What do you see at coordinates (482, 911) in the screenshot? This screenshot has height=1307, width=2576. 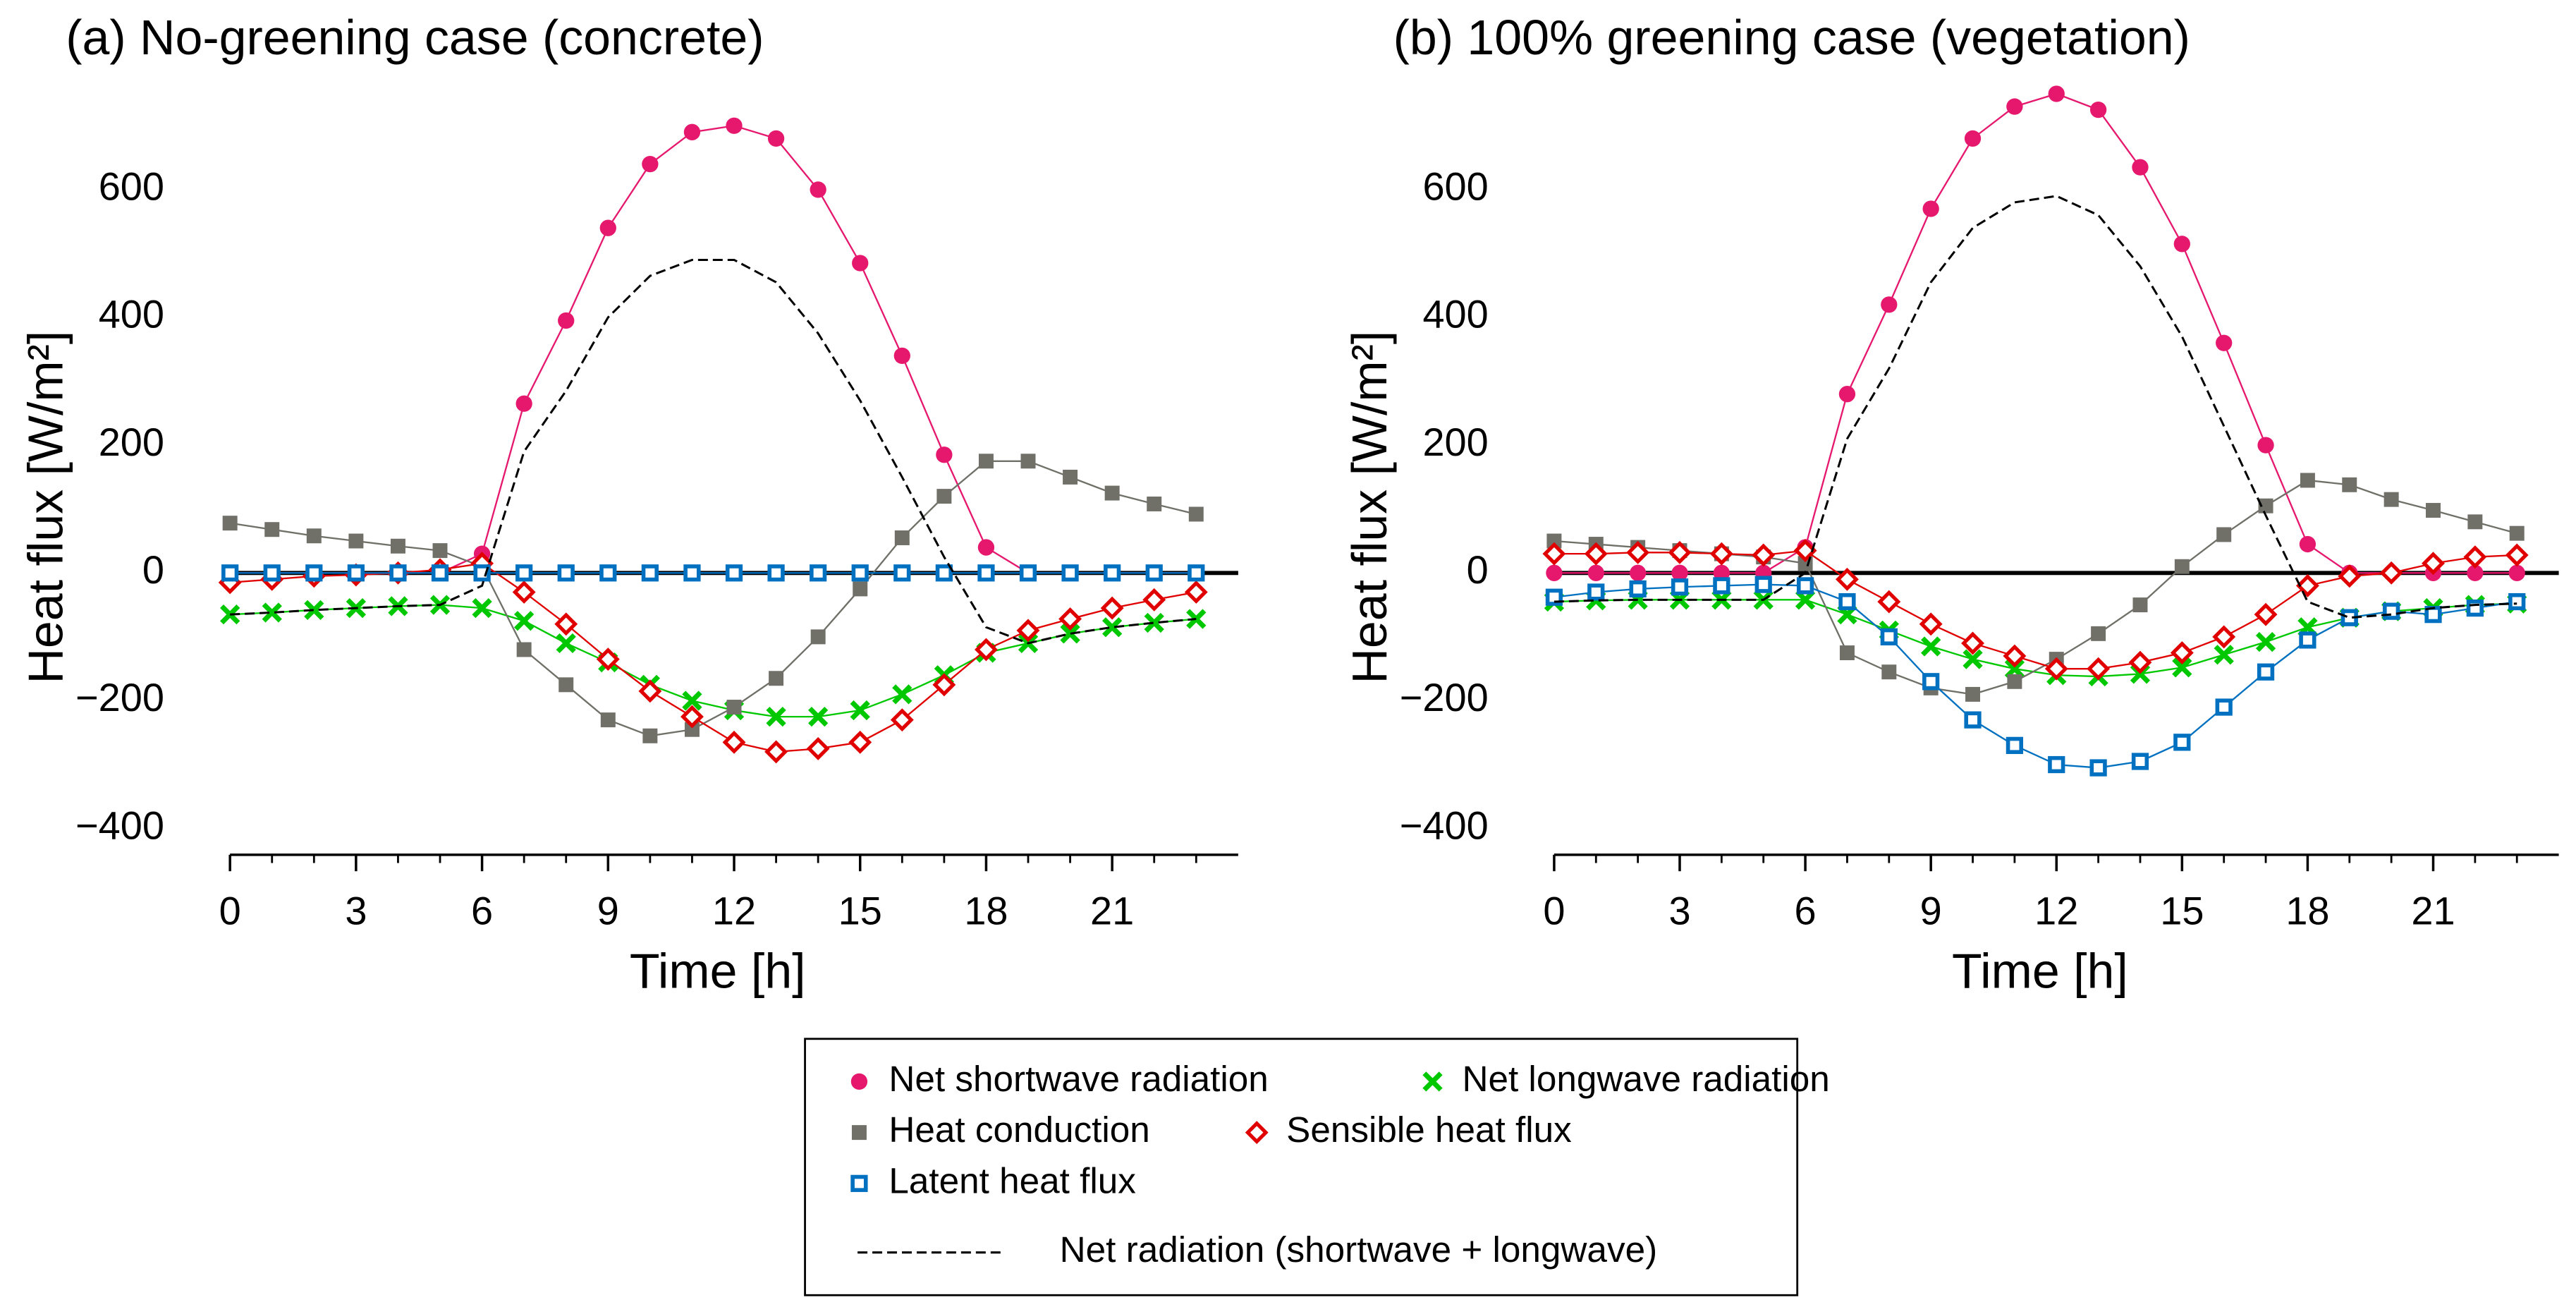 I see `x-tick-label: 6` at bounding box center [482, 911].